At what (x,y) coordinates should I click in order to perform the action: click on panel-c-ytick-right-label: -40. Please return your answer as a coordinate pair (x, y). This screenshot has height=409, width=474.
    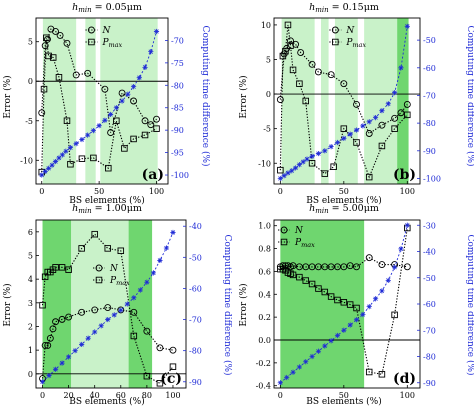
    Looking at the image, I should click on (195, 226).